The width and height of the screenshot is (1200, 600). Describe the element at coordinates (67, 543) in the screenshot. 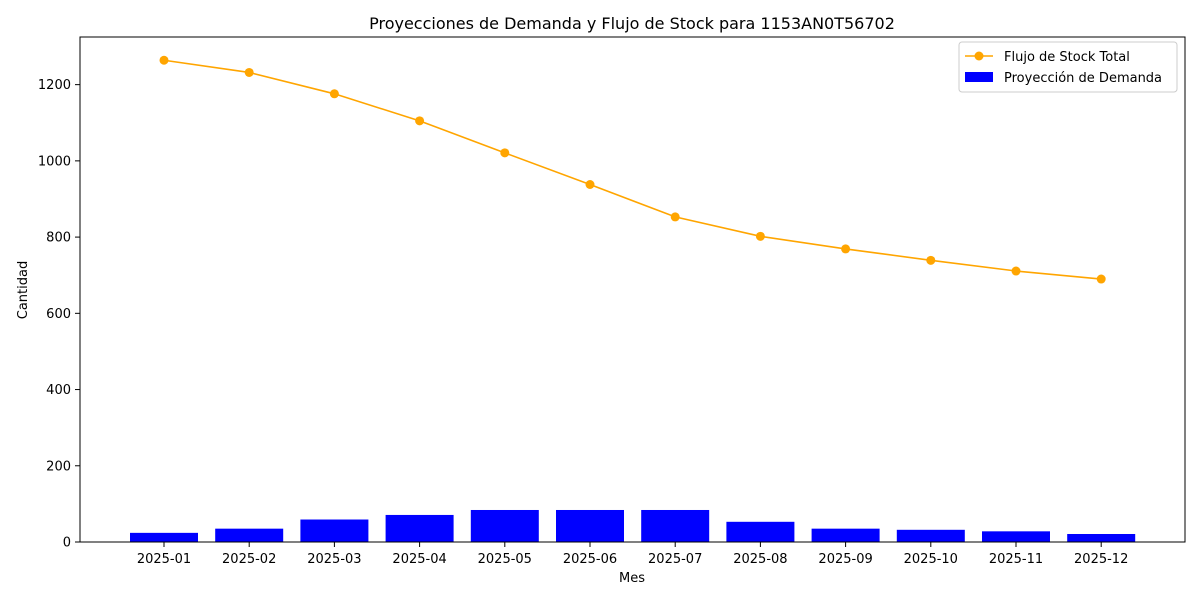

I see `y-tick-label: 0` at that location.